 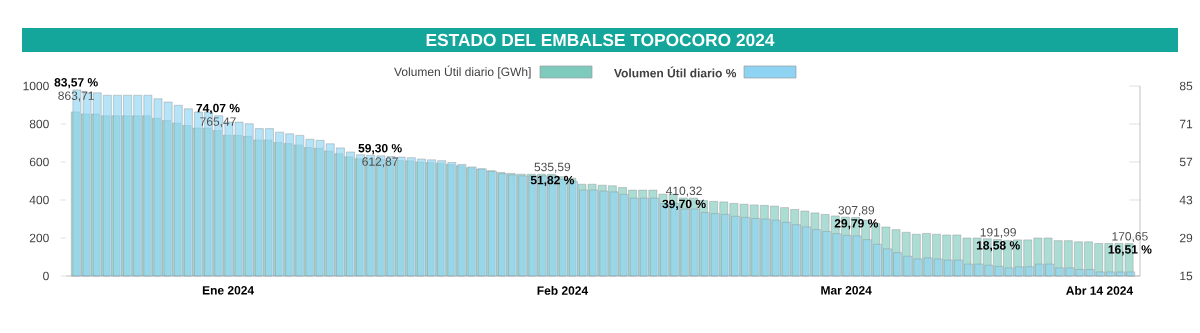 I want to click on data-label: 29,79 %, so click(x=856, y=224).